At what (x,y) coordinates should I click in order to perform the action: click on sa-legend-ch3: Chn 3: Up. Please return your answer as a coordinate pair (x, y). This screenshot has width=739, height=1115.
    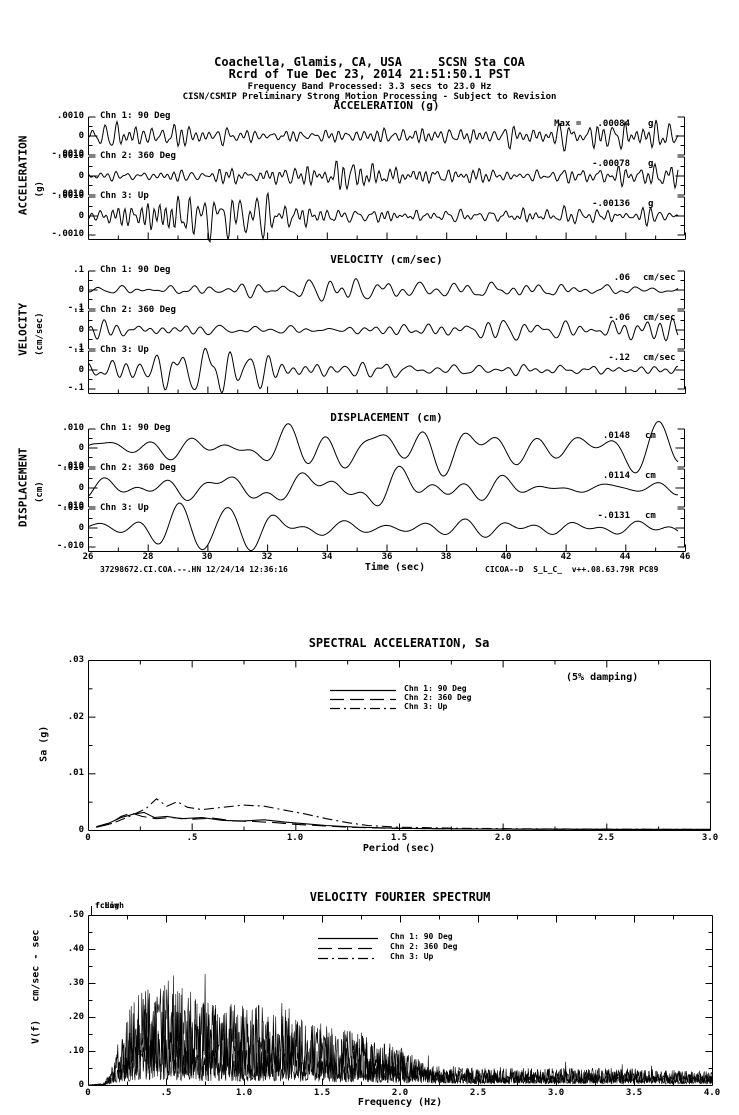
    Looking at the image, I should click on (426, 706).